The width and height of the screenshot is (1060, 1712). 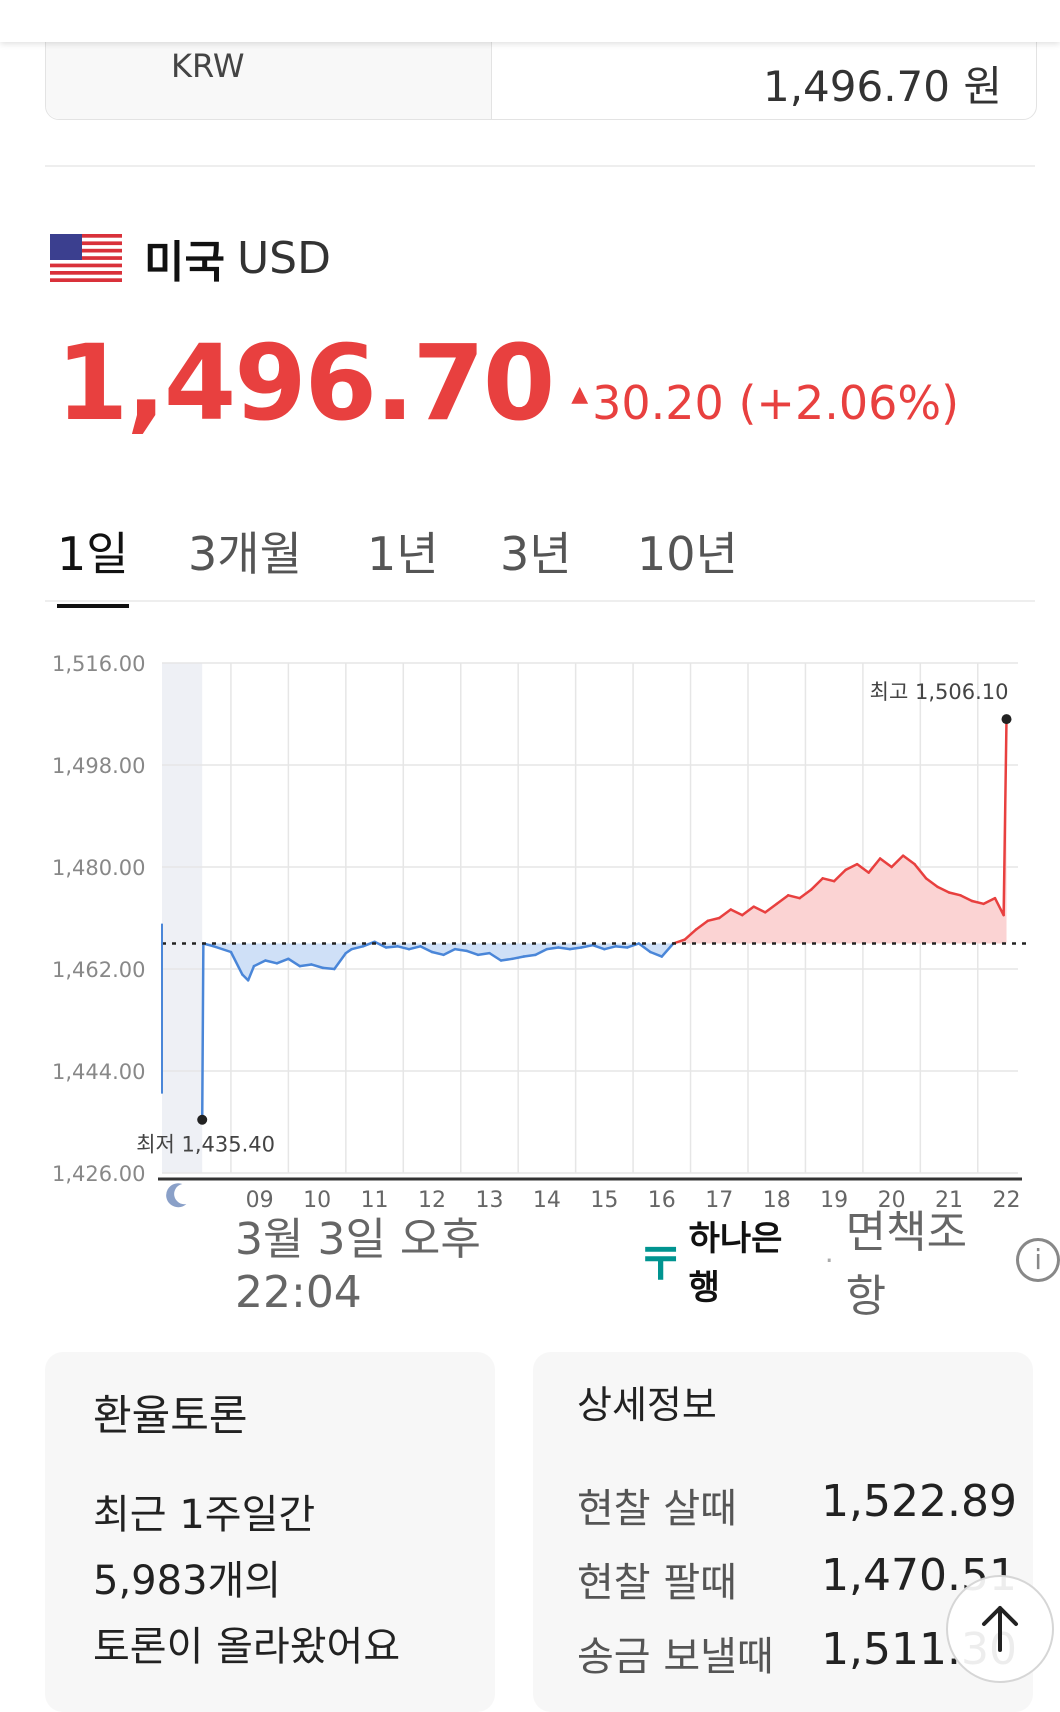 What do you see at coordinates (1007, 1199) in the screenshot?
I see `x-tick-label: 22` at bounding box center [1007, 1199].